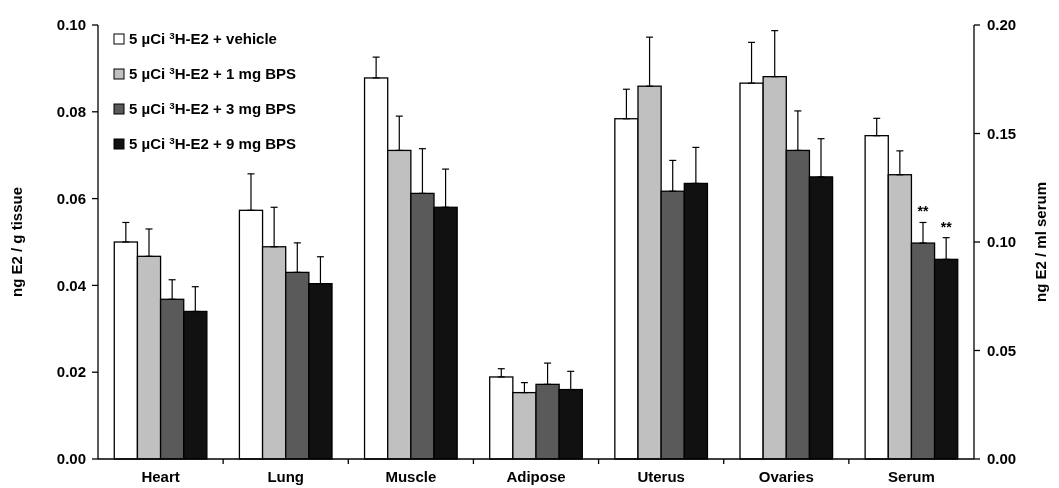  Describe the element at coordinates (1002, 133) in the screenshot. I see `y2-tick-label: 0.15` at that location.